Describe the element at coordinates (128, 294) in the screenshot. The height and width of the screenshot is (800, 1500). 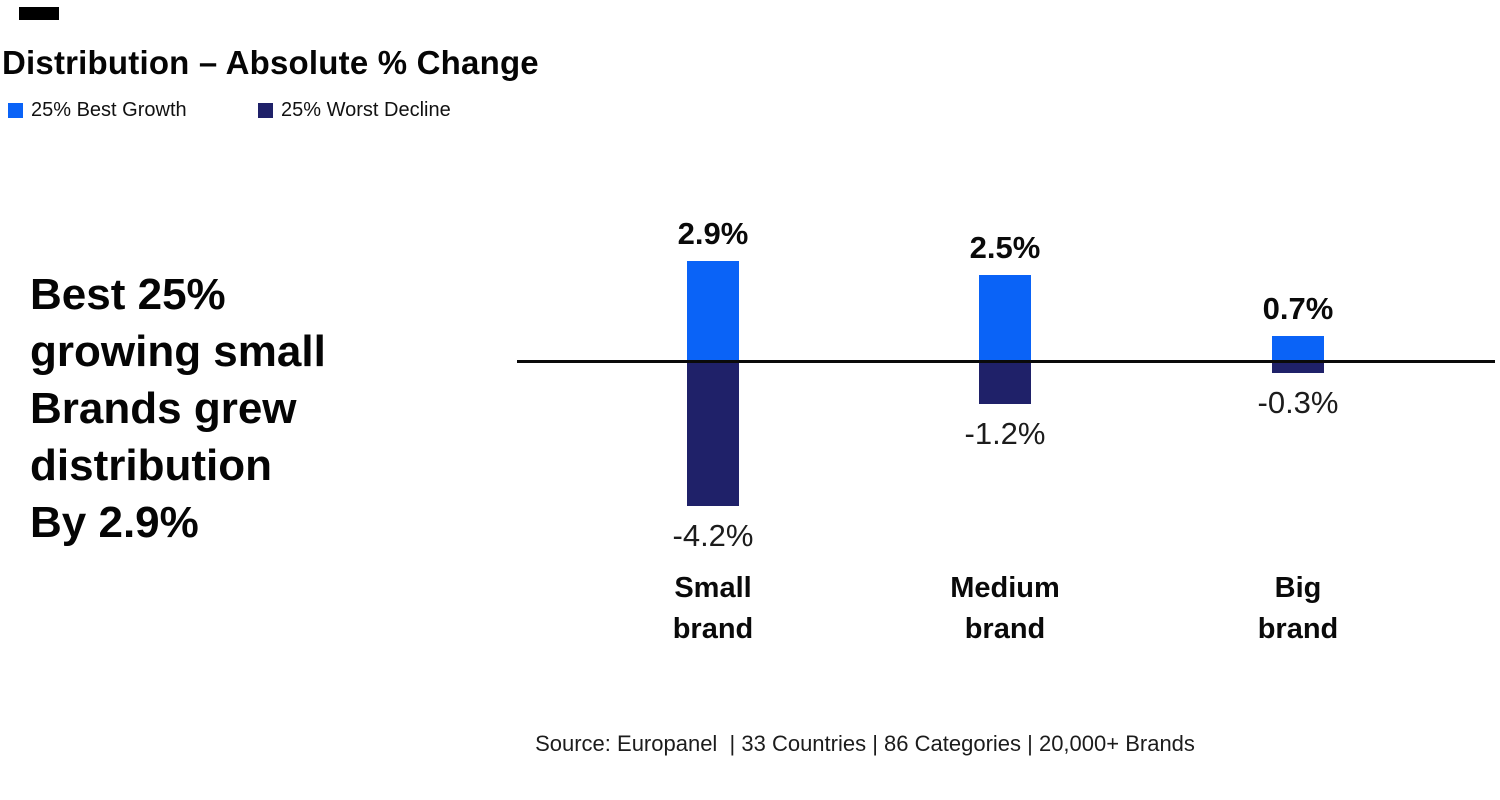
I see `key-insight-line: Best 25%` at that location.